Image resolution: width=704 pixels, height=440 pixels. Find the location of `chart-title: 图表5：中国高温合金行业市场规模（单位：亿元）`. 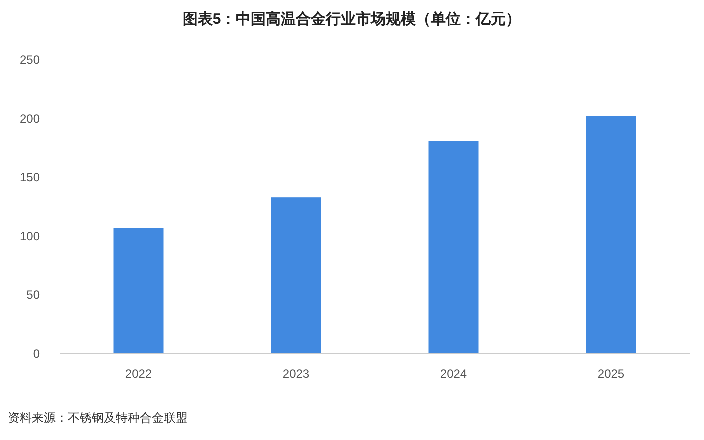

chart-title: 图表5：中国高温合金行业市场规模（单位：亿元） is located at coordinates (352, 19).